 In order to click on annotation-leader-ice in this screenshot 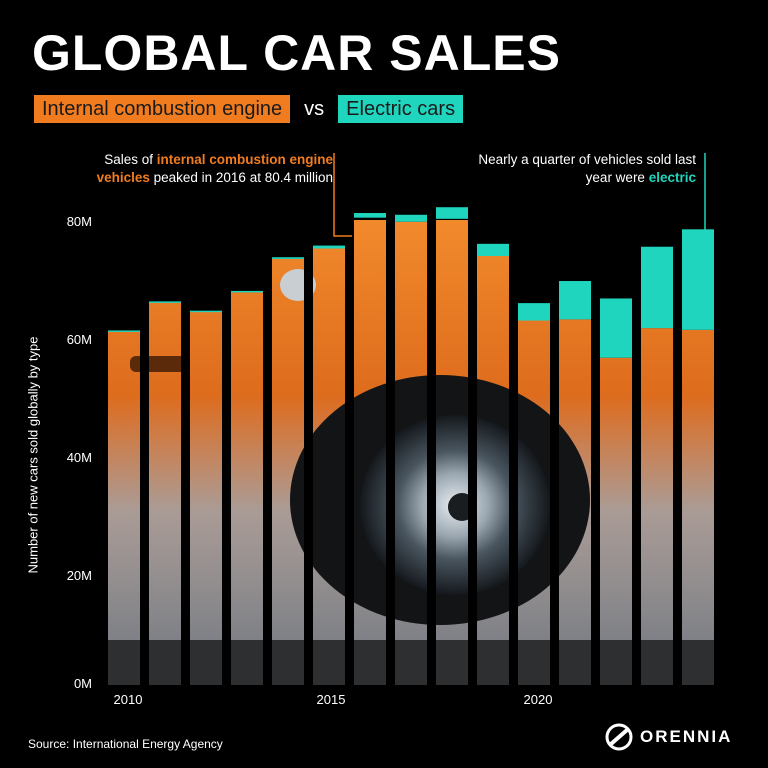, I will do `click(342, 195)`.